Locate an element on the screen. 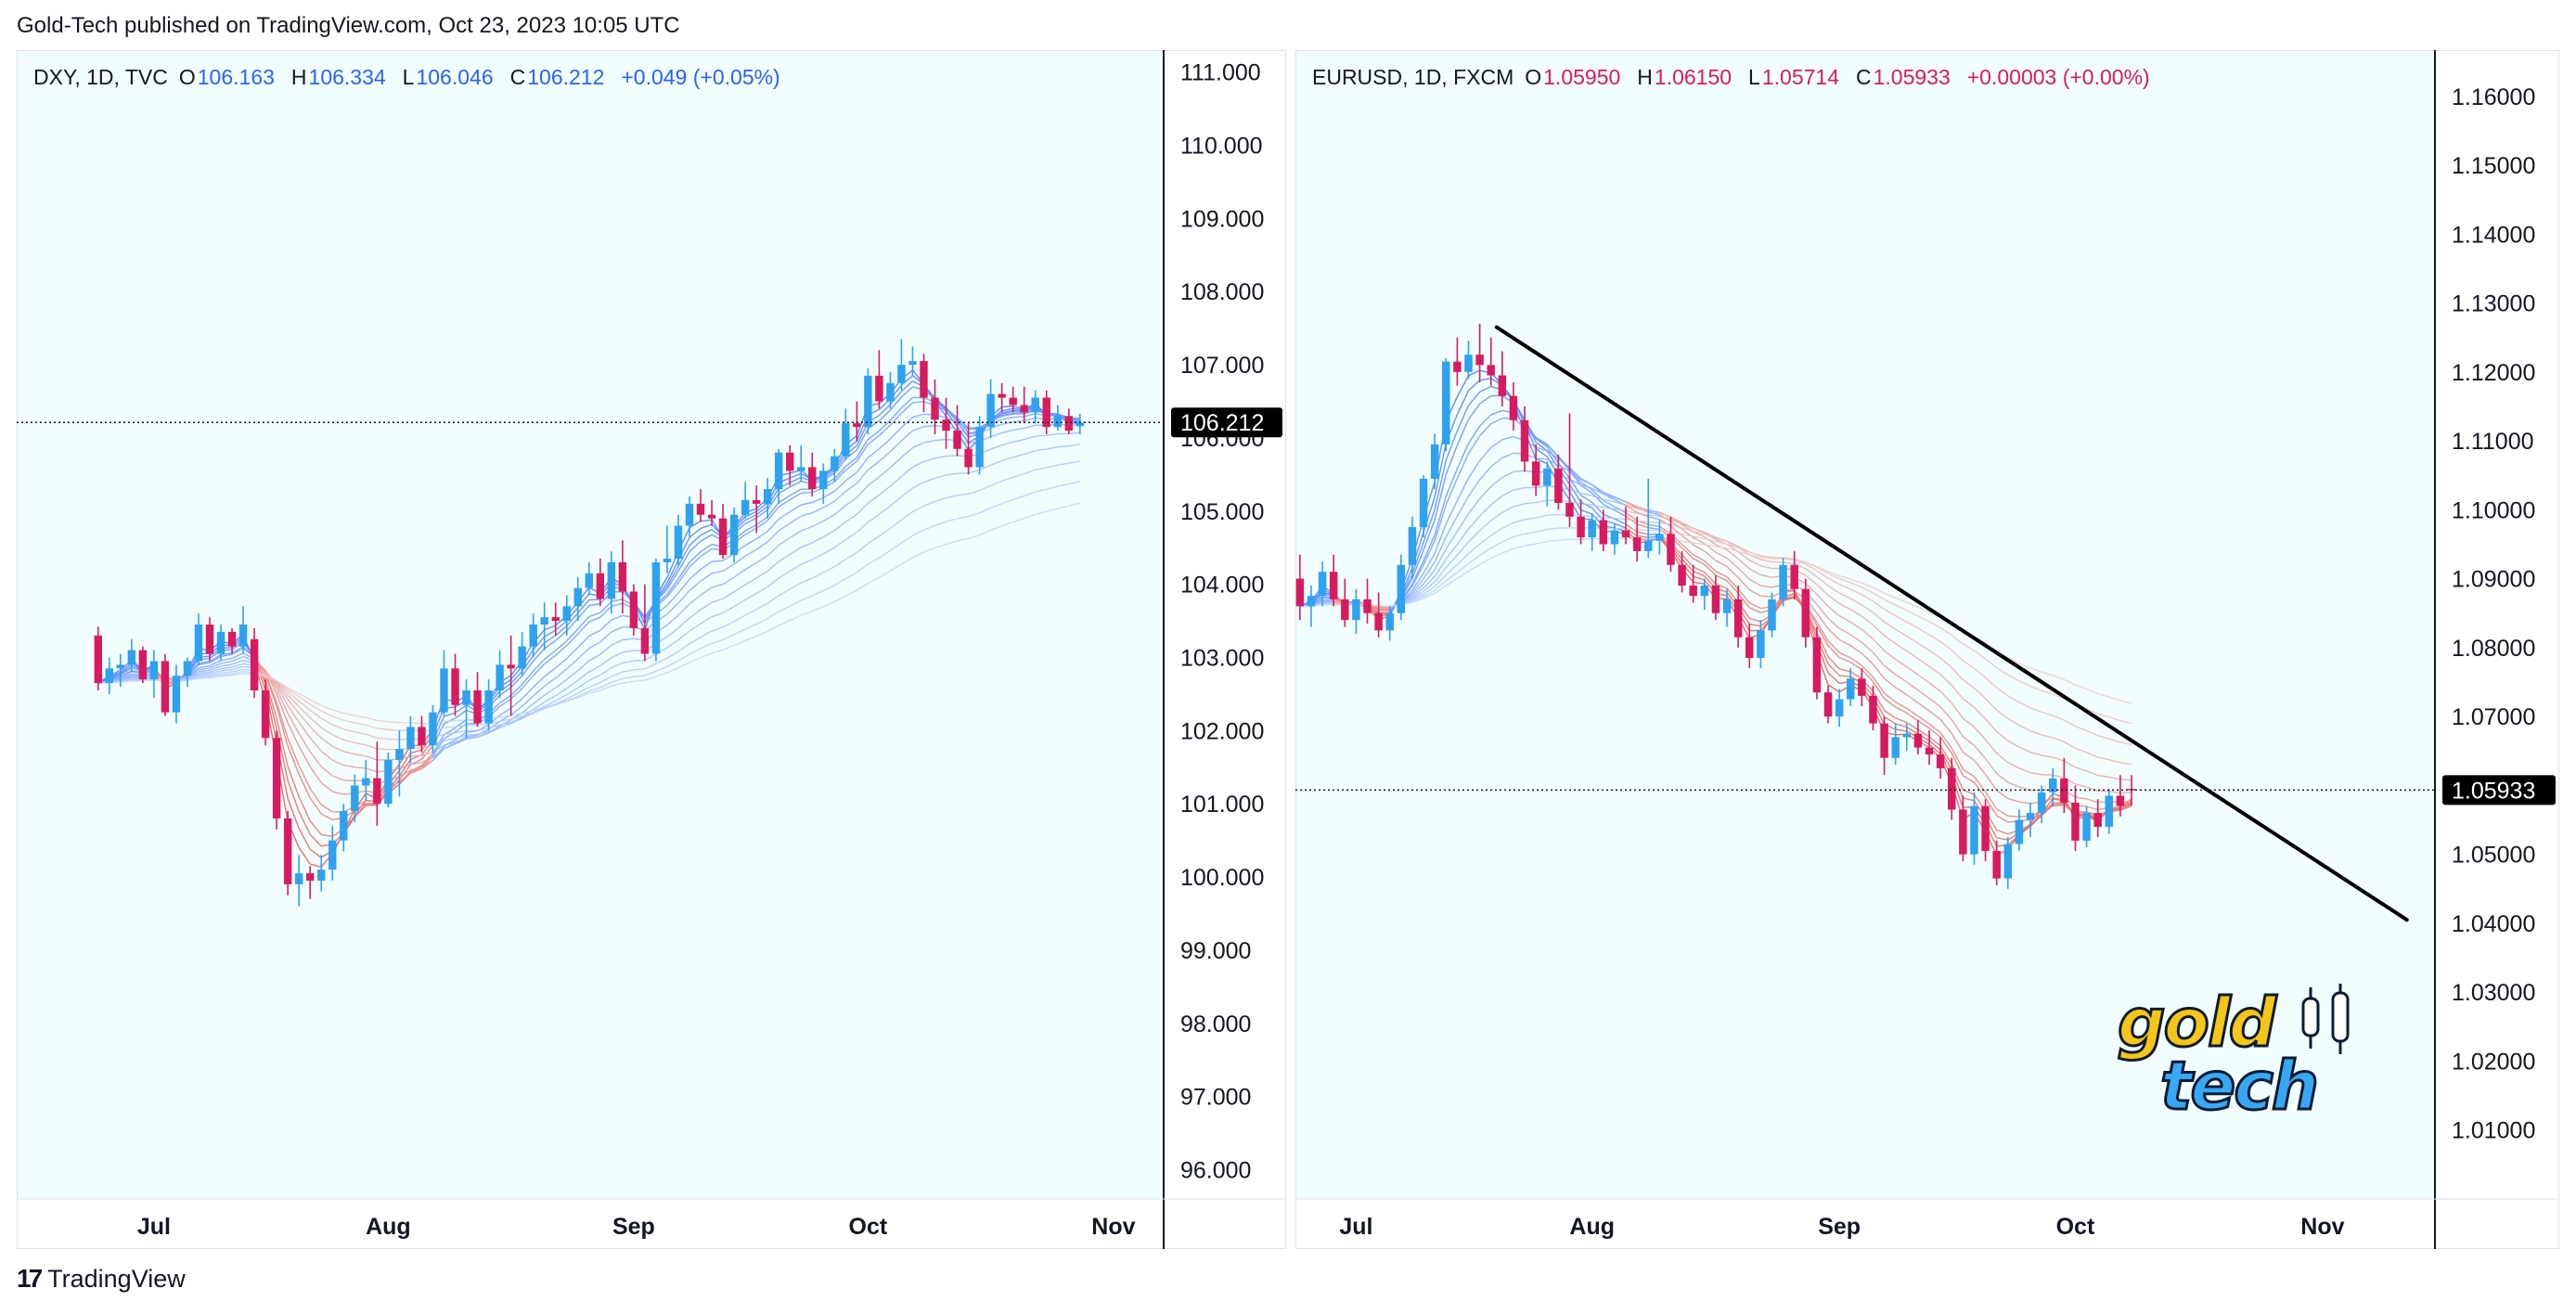  eurusd-time-axis-background is located at coordinates (1865, 1224).